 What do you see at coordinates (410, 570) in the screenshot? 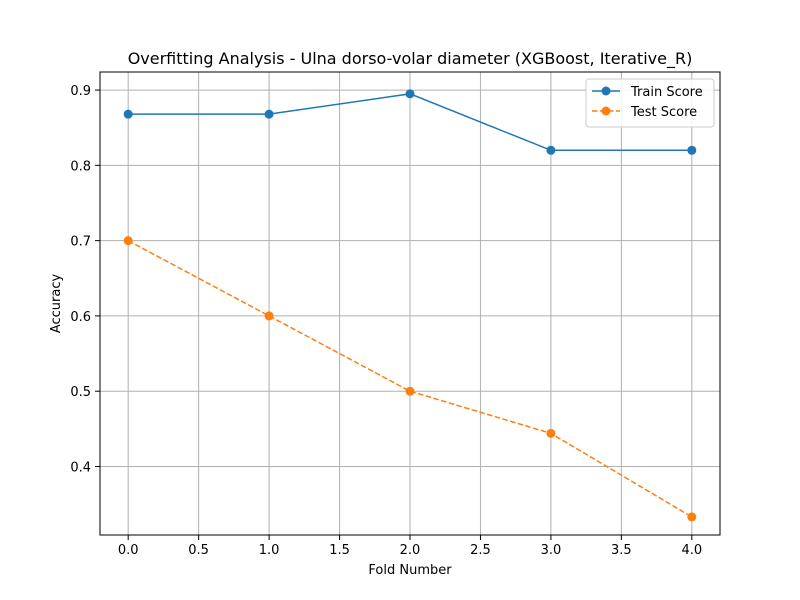
I see `x-axis-label: Fold Number` at bounding box center [410, 570].